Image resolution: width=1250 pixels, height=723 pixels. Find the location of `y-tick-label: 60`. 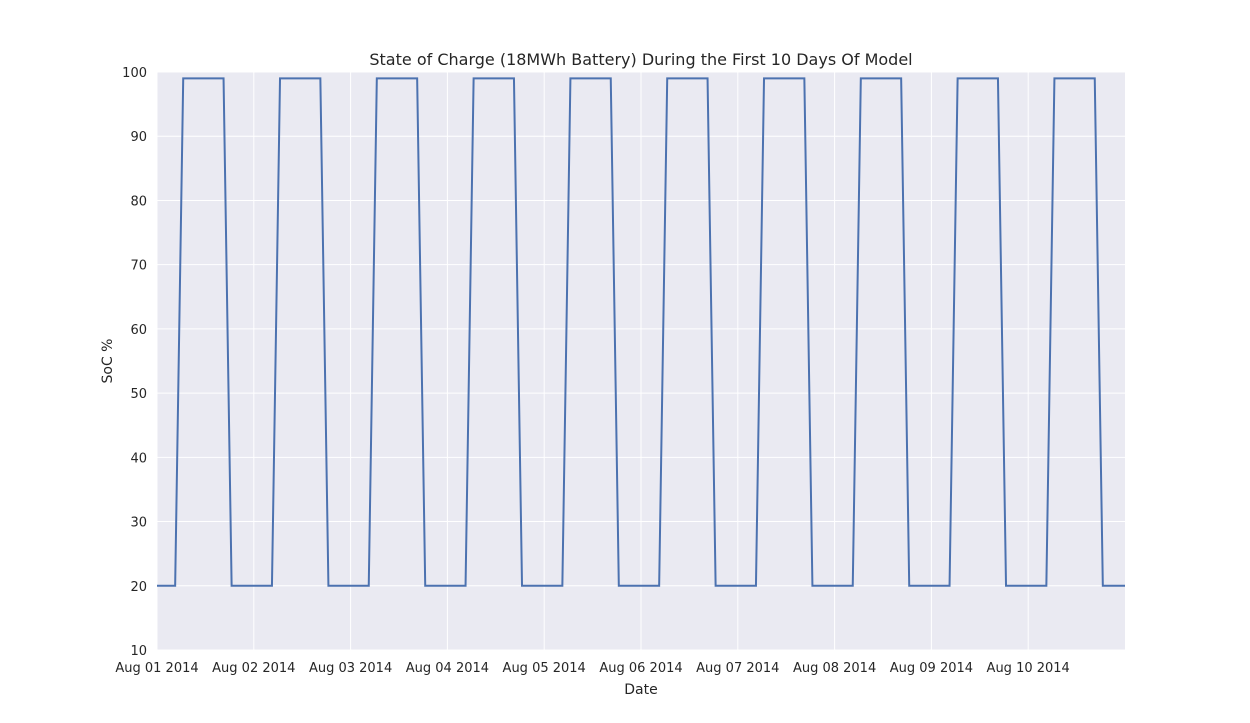

y-tick-label: 60 is located at coordinates (138, 330).